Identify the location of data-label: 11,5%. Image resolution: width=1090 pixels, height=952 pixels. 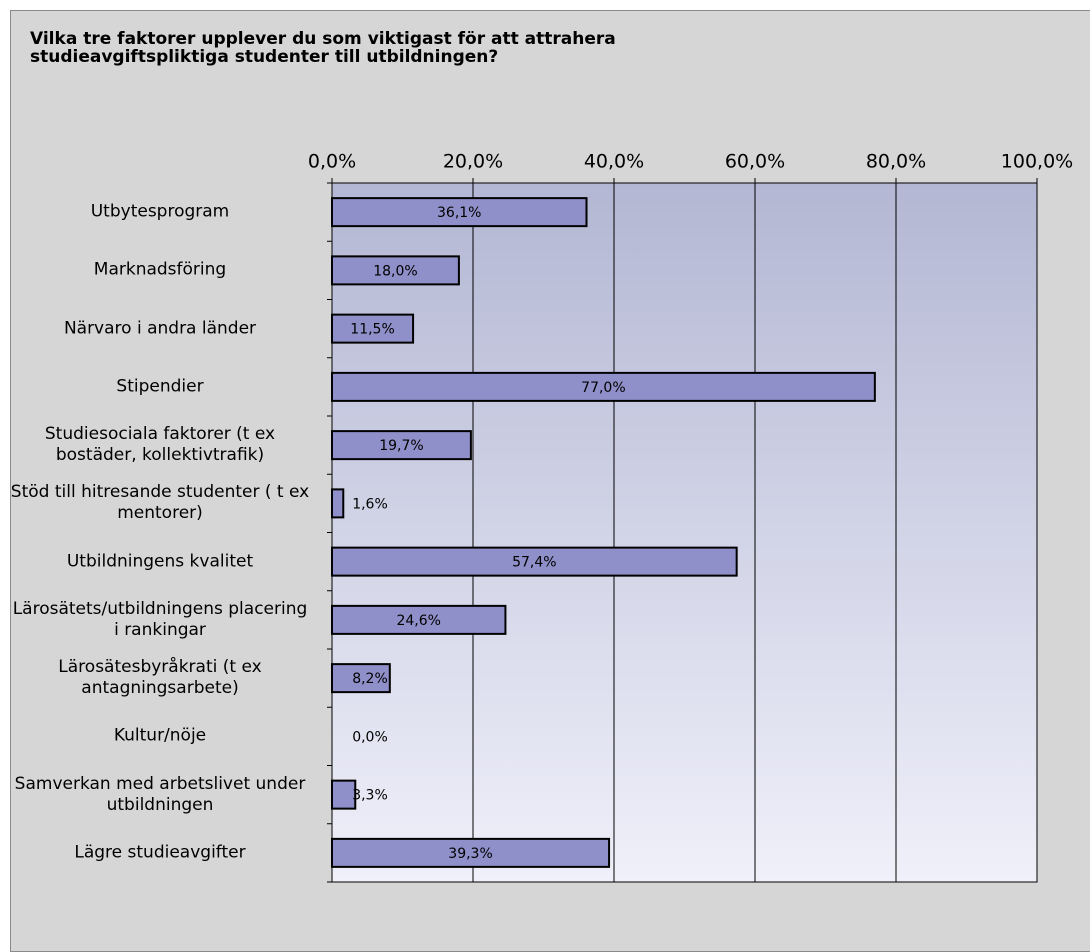
(372, 330).